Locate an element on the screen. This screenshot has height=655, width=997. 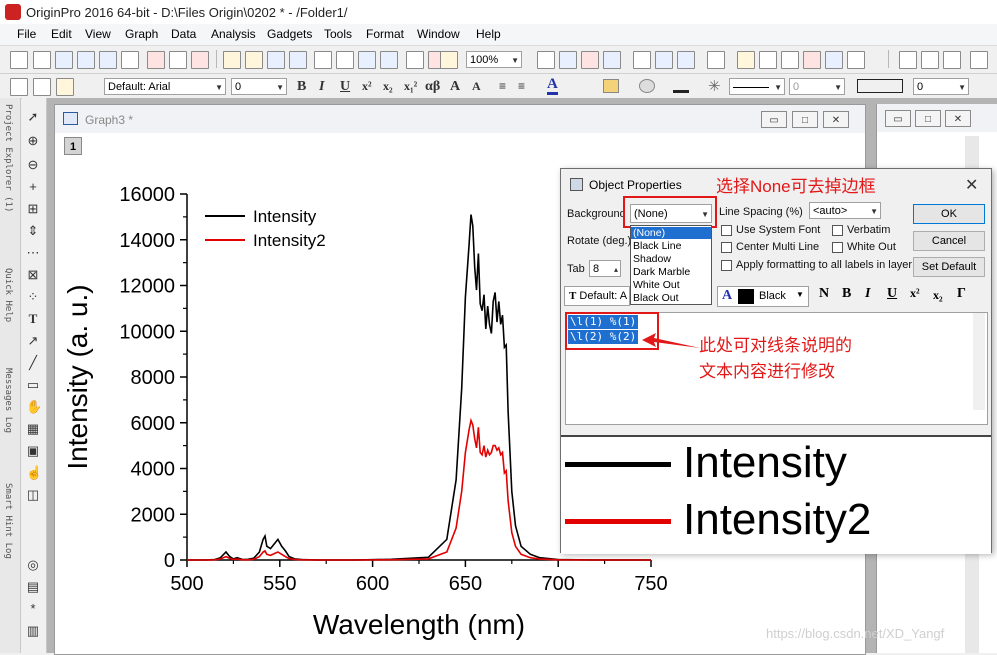
close-button: ✕ is located at coordinates (836, 119).